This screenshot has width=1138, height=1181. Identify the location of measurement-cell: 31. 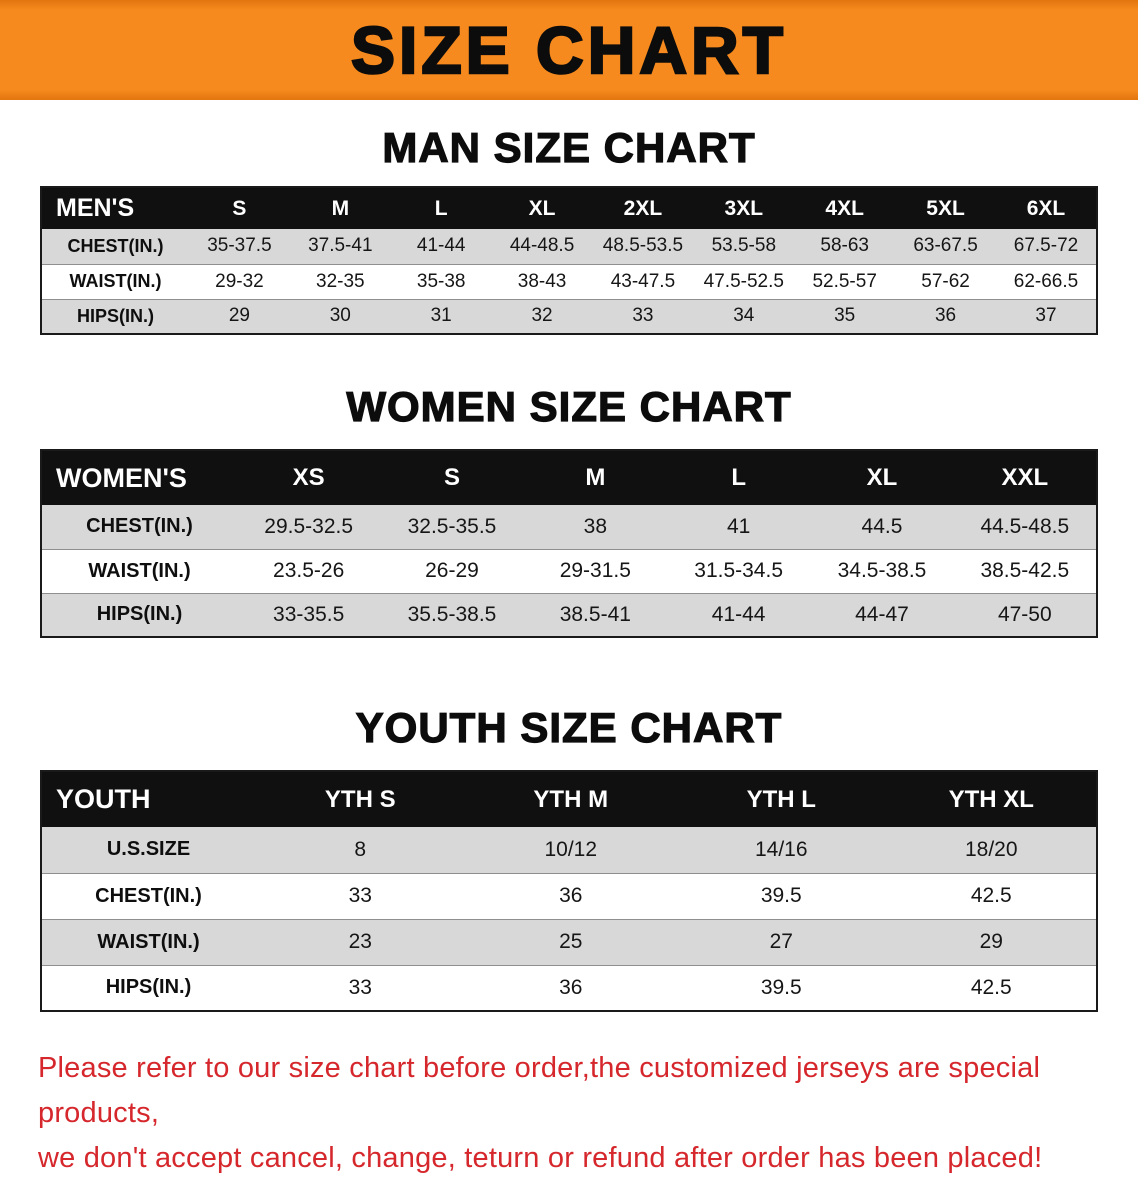
(441, 317).